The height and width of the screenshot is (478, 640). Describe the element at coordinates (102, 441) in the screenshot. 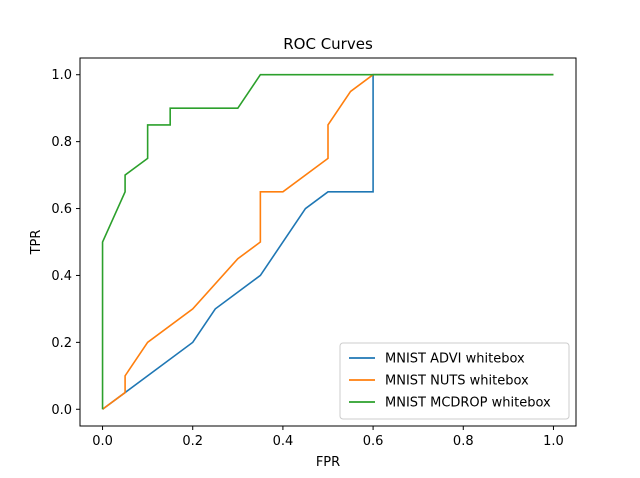

I see `x-tick-label: 0.0` at that location.